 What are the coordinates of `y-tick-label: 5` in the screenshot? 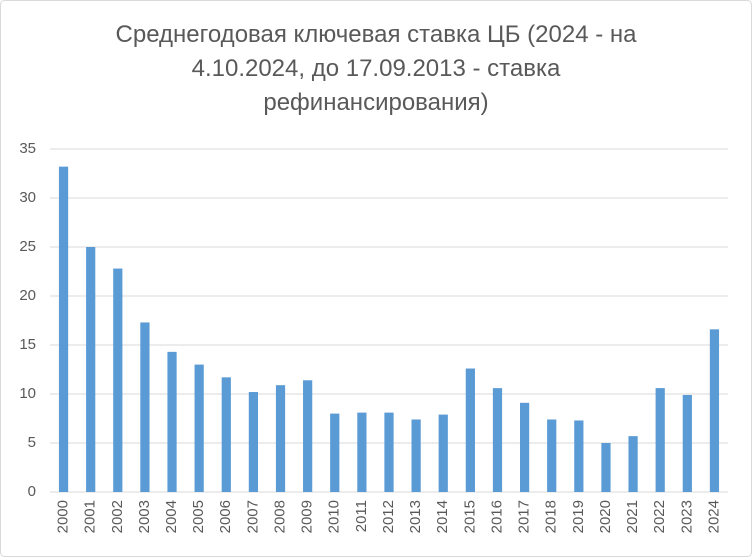 It's located at (32, 442).